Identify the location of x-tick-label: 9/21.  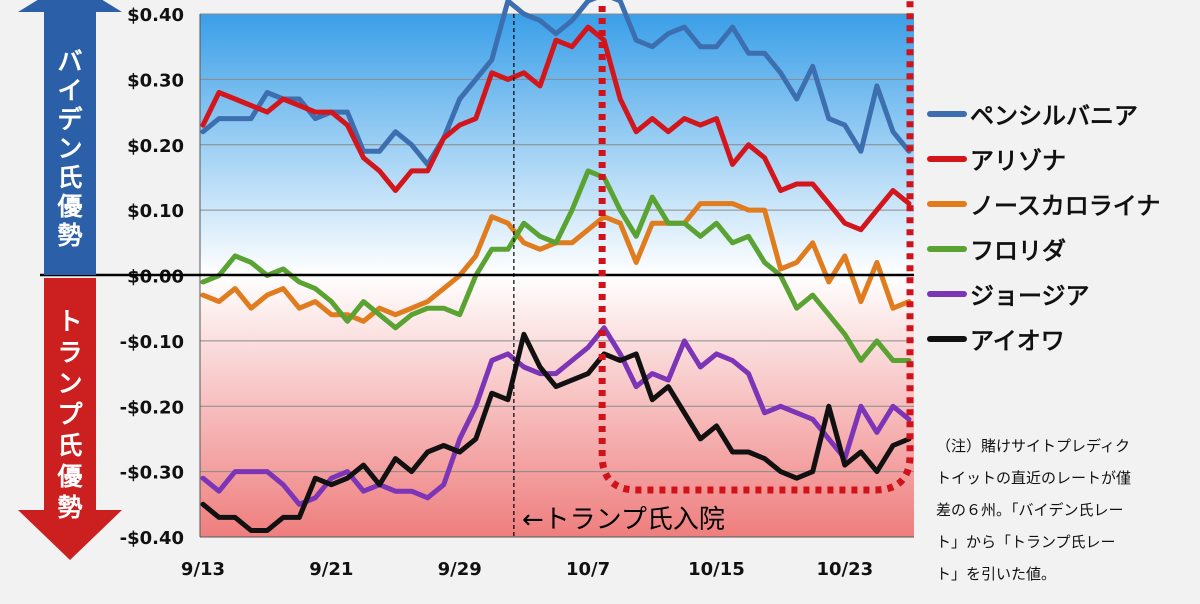
(331, 569).